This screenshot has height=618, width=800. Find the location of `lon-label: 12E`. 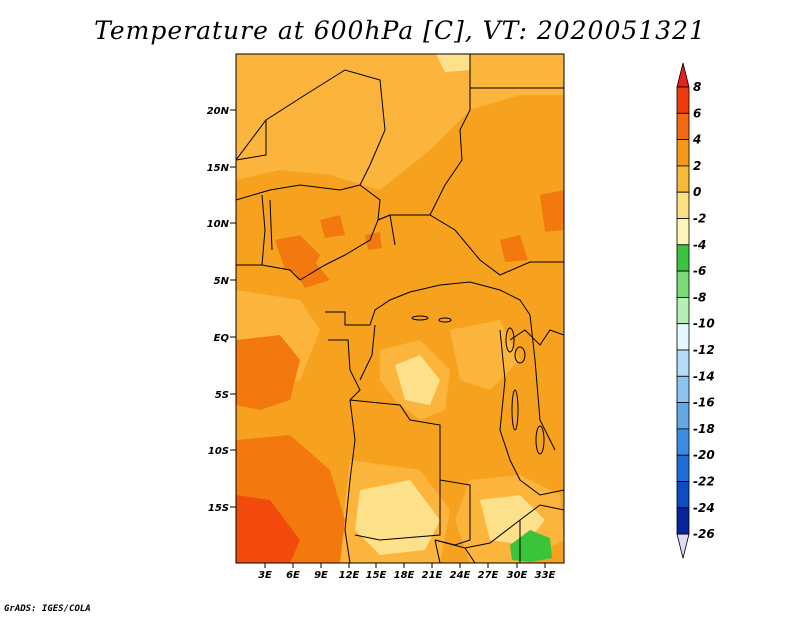

lon-label: 12E is located at coordinates (349, 575).